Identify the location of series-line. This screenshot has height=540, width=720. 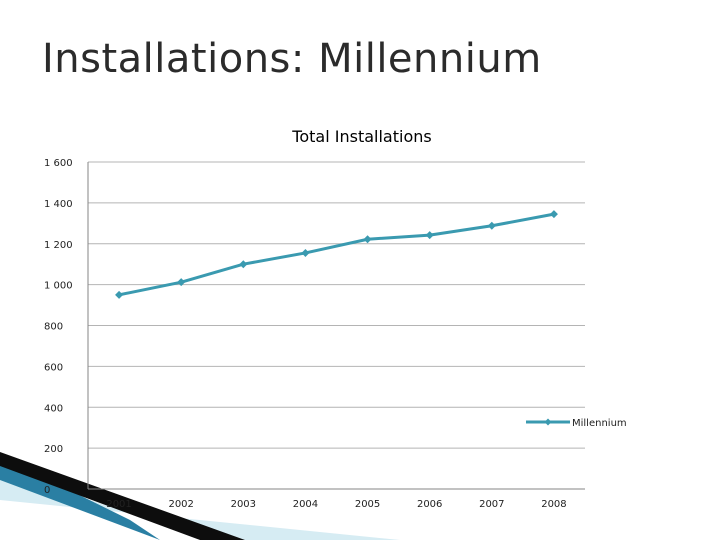
(336, 254).